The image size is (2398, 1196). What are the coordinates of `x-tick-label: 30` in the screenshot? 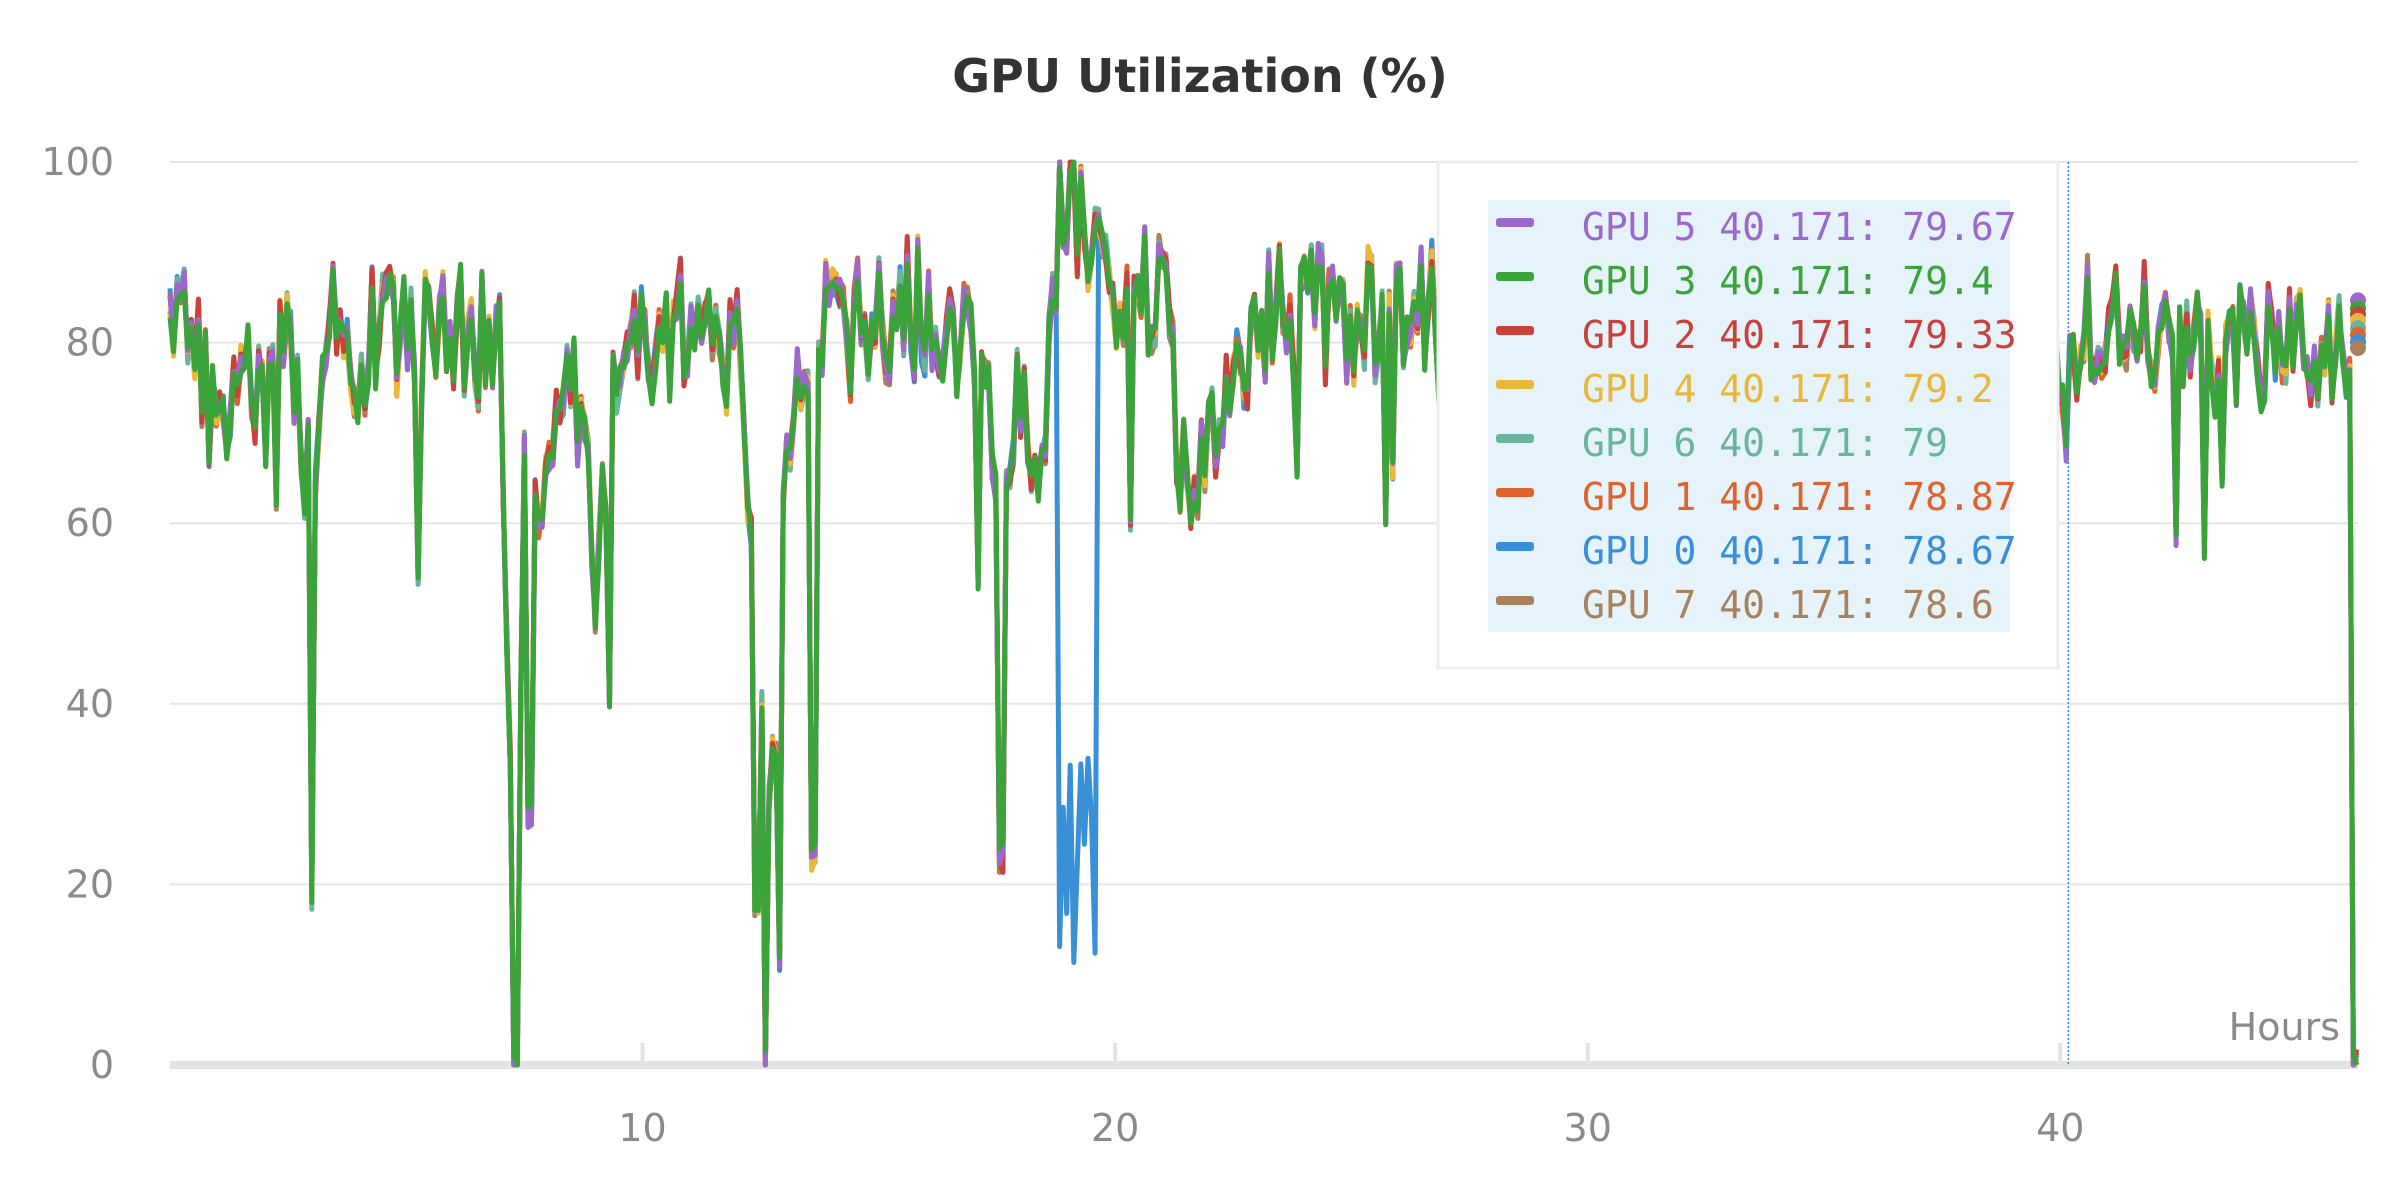 It's located at (1588, 1128).